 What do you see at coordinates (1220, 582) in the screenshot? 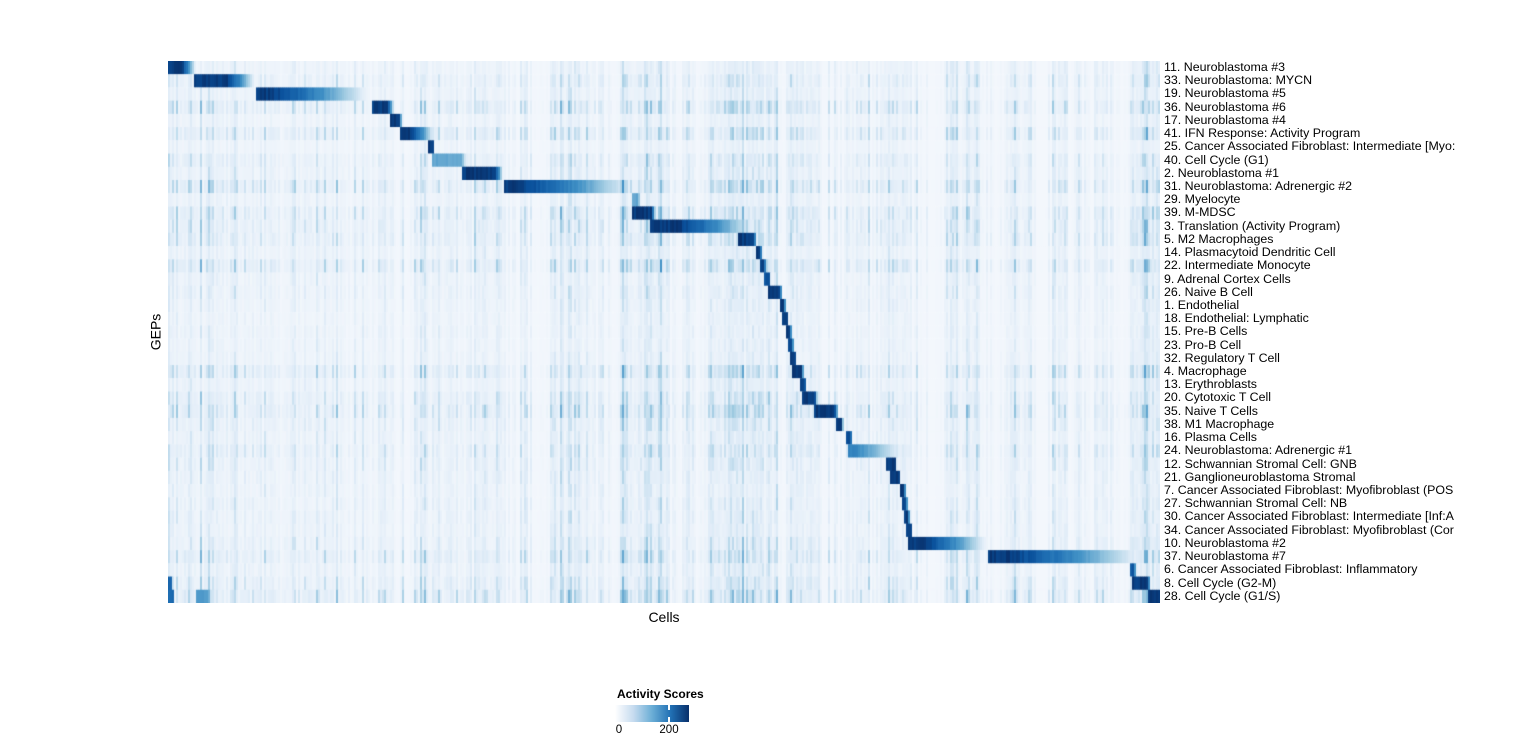
I see `row-label: 8. Cell Cycle (G2-M)` at bounding box center [1220, 582].